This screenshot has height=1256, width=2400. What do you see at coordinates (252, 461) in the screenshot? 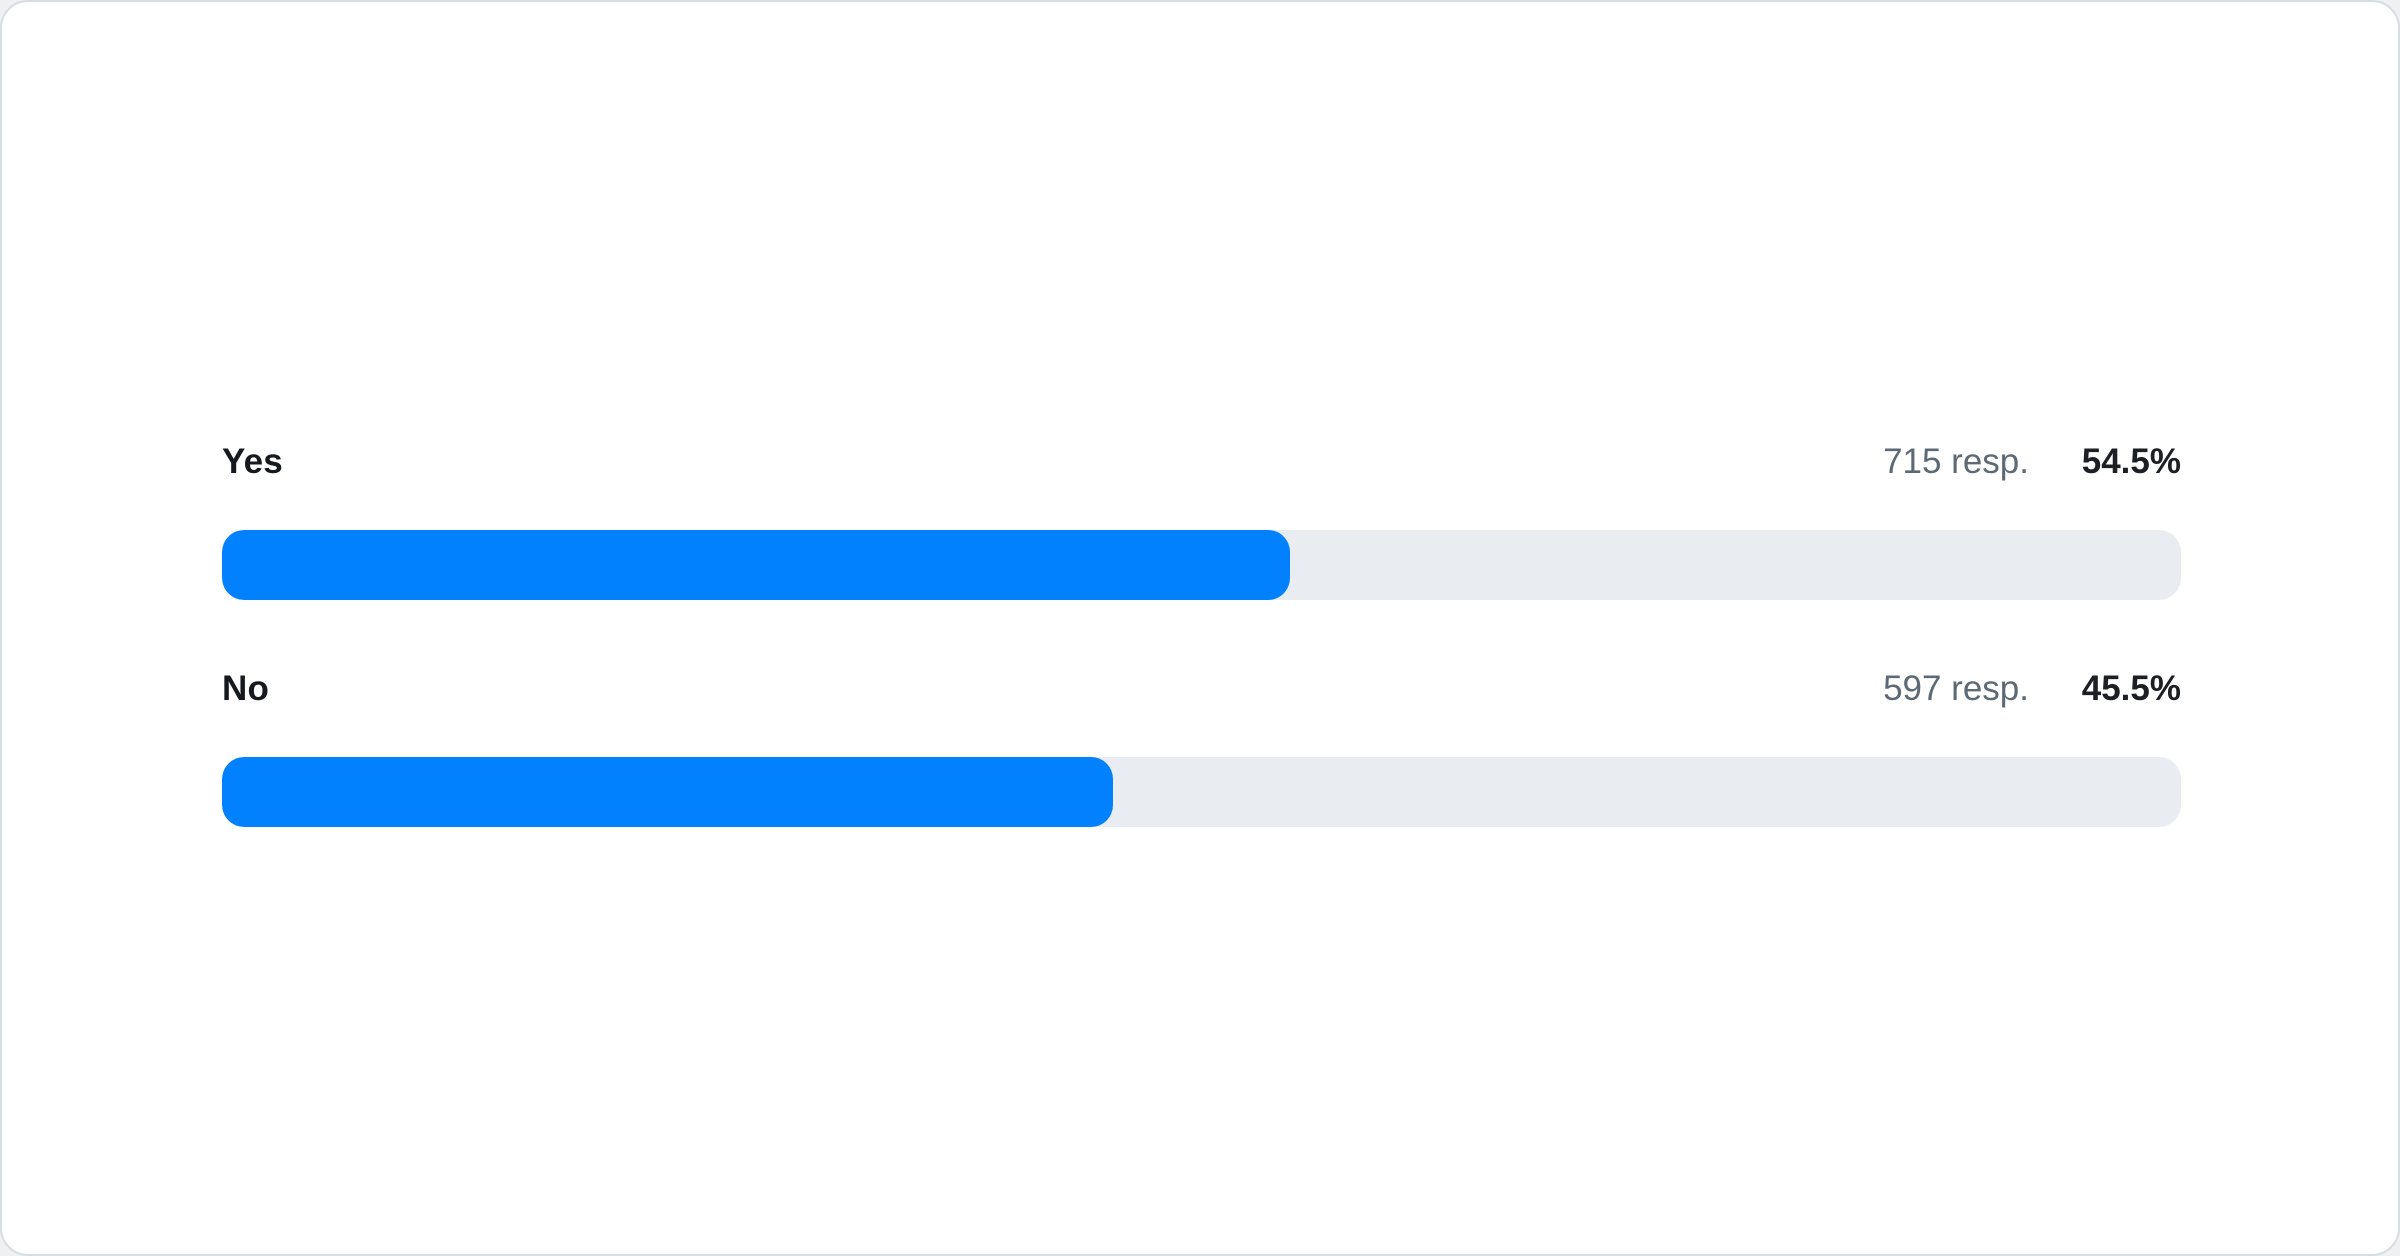
I see `option-label: Yes` at bounding box center [252, 461].